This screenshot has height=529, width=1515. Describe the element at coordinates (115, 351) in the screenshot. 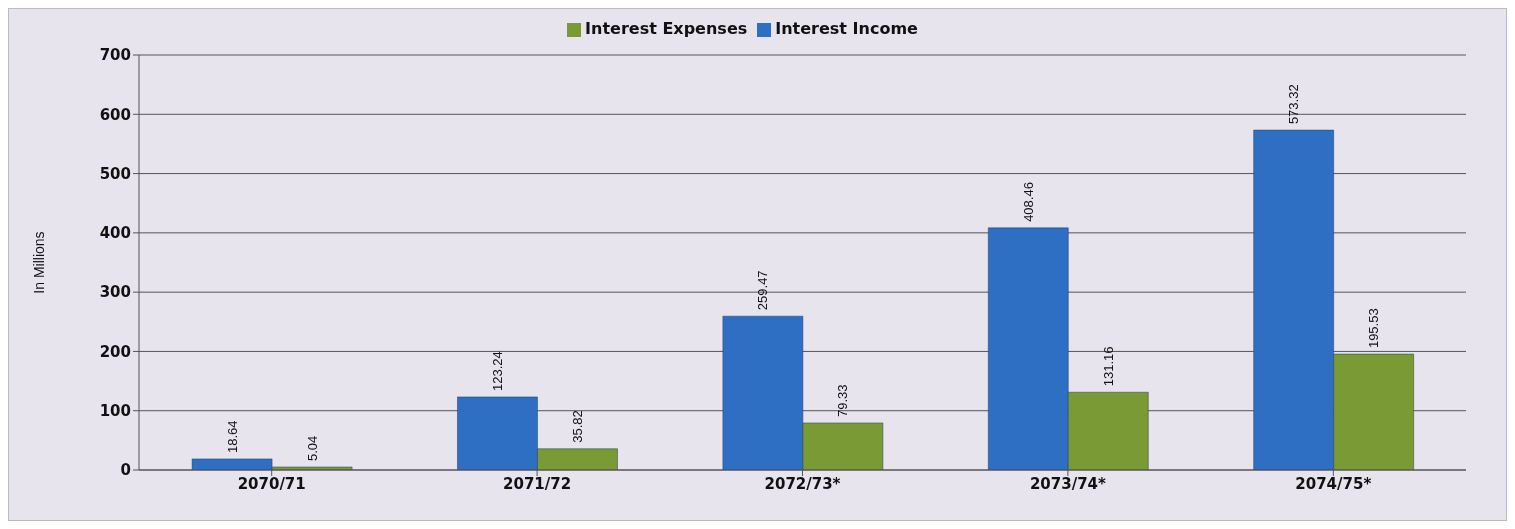

I see `y-tick-label: 200` at that location.